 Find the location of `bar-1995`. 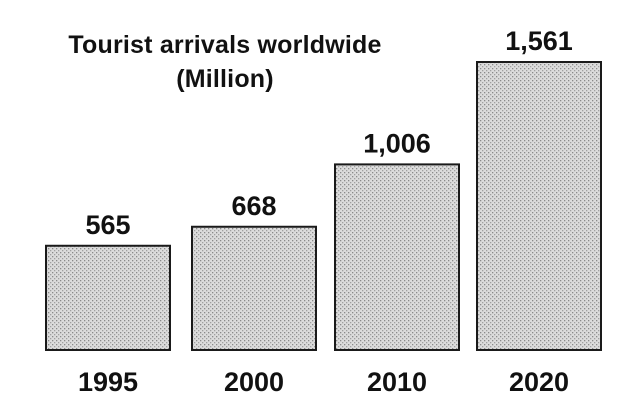

bar-1995 is located at coordinates (108, 297).